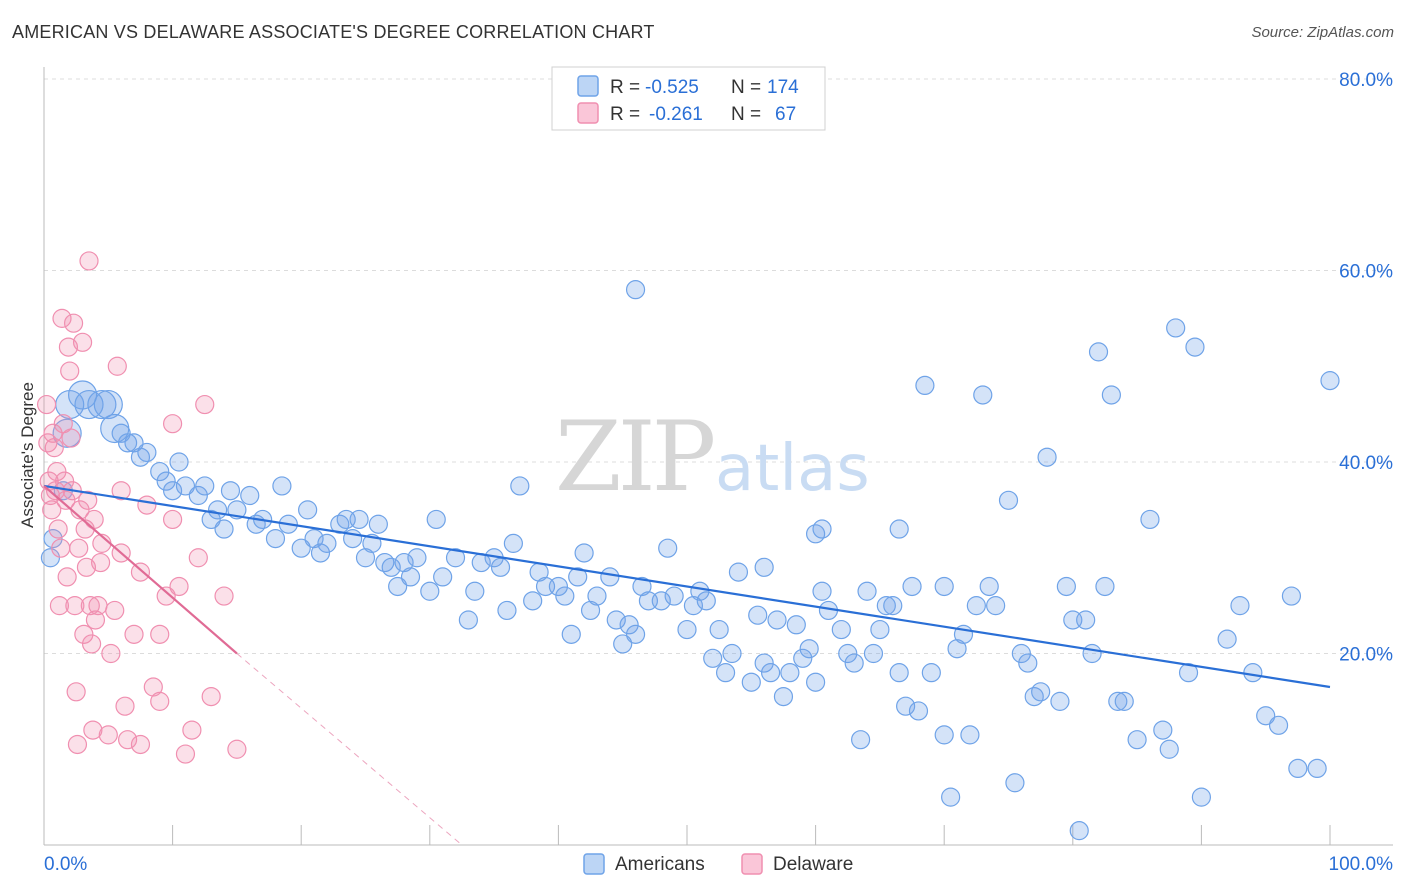 The image size is (1406, 892). I want to click on legend-r-value-delaware: -0.261, so click(676, 114).